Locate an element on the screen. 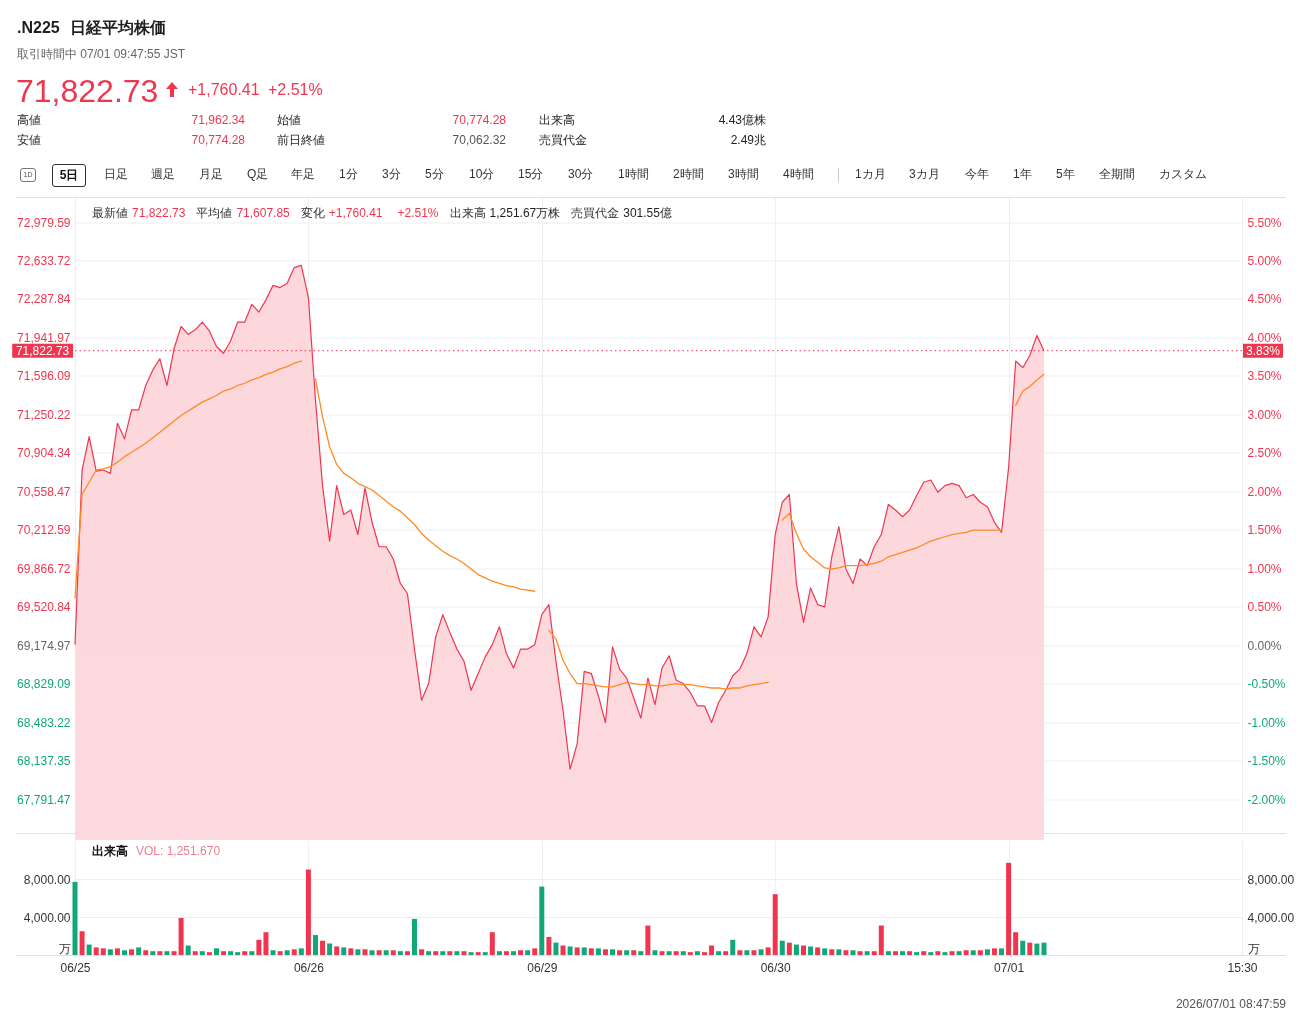 The image size is (1302, 1031). y2-tick-label: -2.00% is located at coordinates (1266, 799).